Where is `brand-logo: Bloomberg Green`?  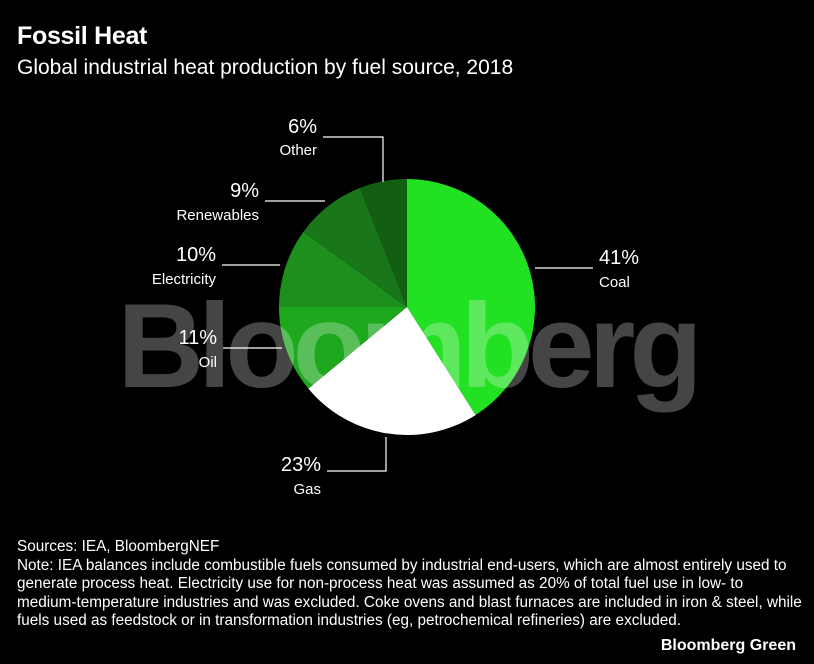 brand-logo: Bloomberg Green is located at coordinates (728, 645).